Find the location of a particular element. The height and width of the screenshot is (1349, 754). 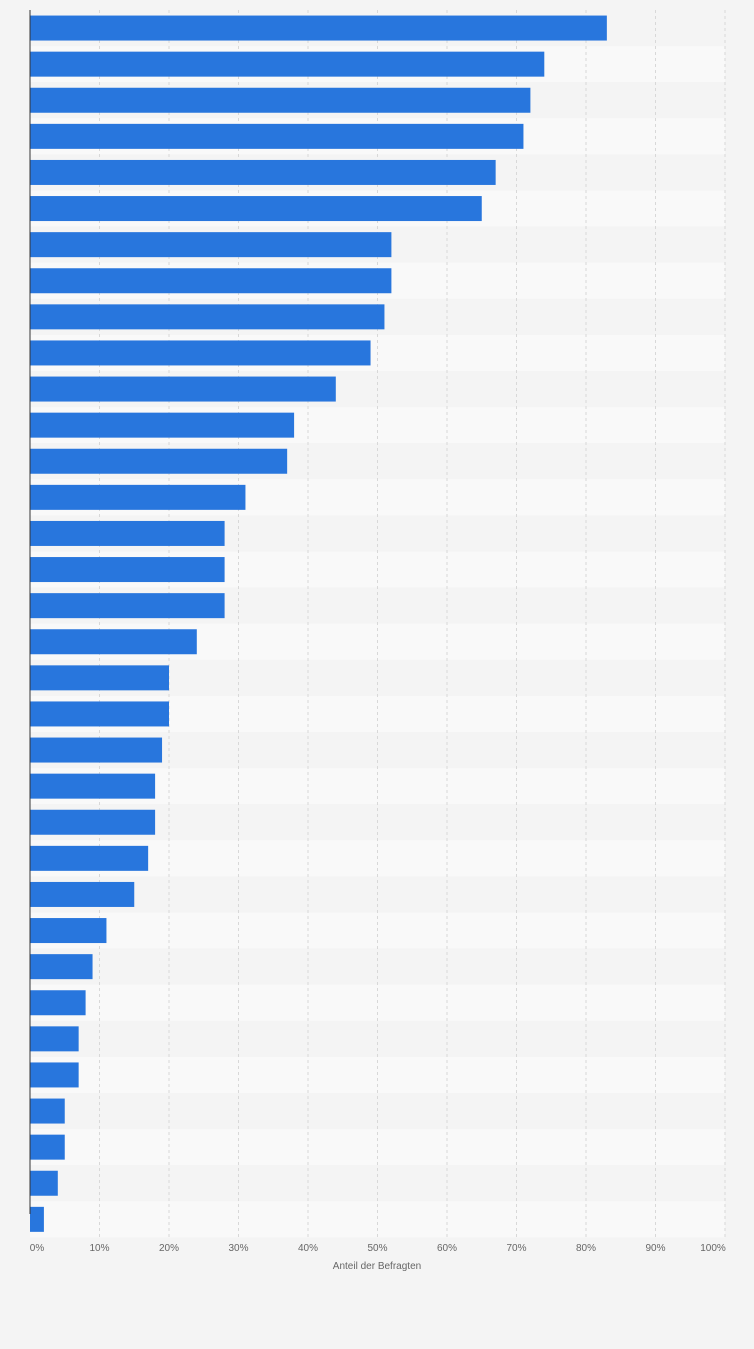

x-tick-label: 80% is located at coordinates (586, 1248).